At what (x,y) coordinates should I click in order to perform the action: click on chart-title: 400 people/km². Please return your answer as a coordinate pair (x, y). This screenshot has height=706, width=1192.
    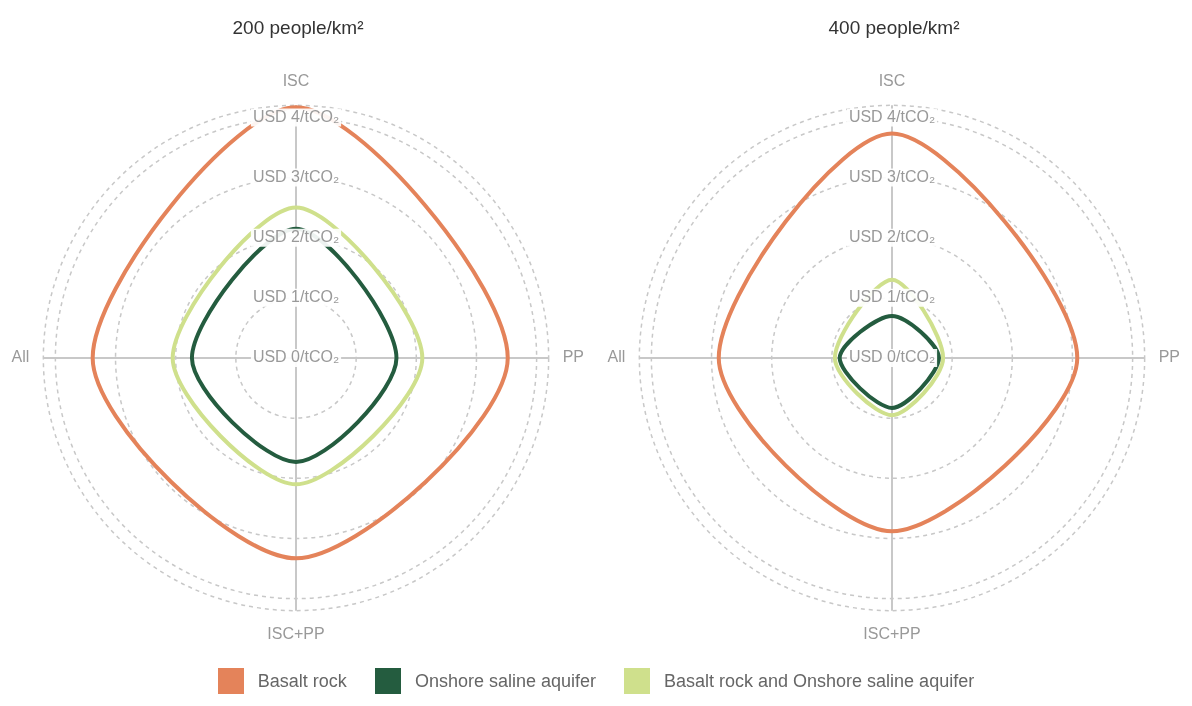
    Looking at the image, I should click on (894, 28).